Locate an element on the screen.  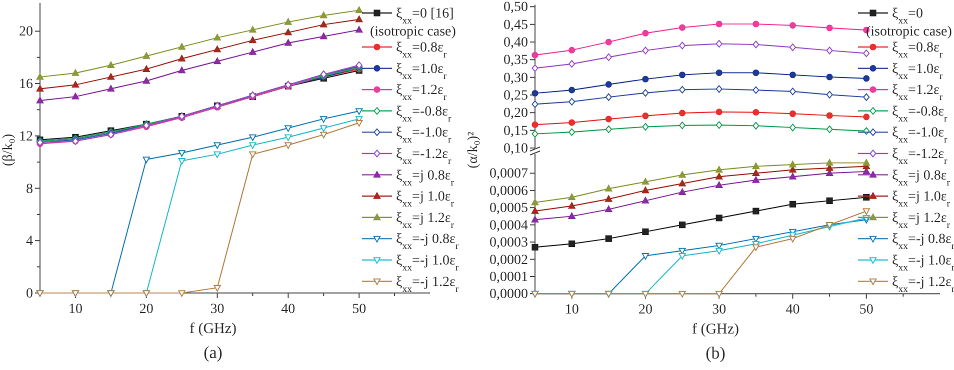
y-tick-label: 8 is located at coordinates (29, 189).